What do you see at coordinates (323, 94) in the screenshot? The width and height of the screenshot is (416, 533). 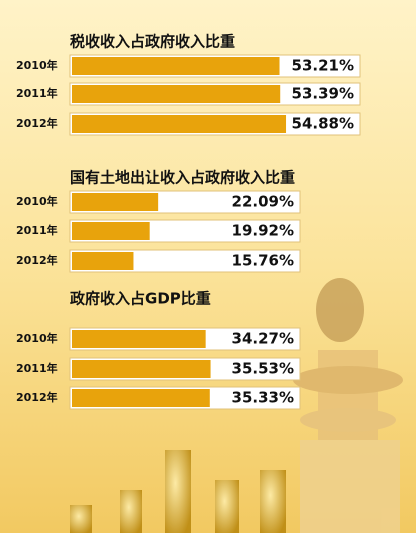 I see `value-label: 53.39%` at bounding box center [323, 94].